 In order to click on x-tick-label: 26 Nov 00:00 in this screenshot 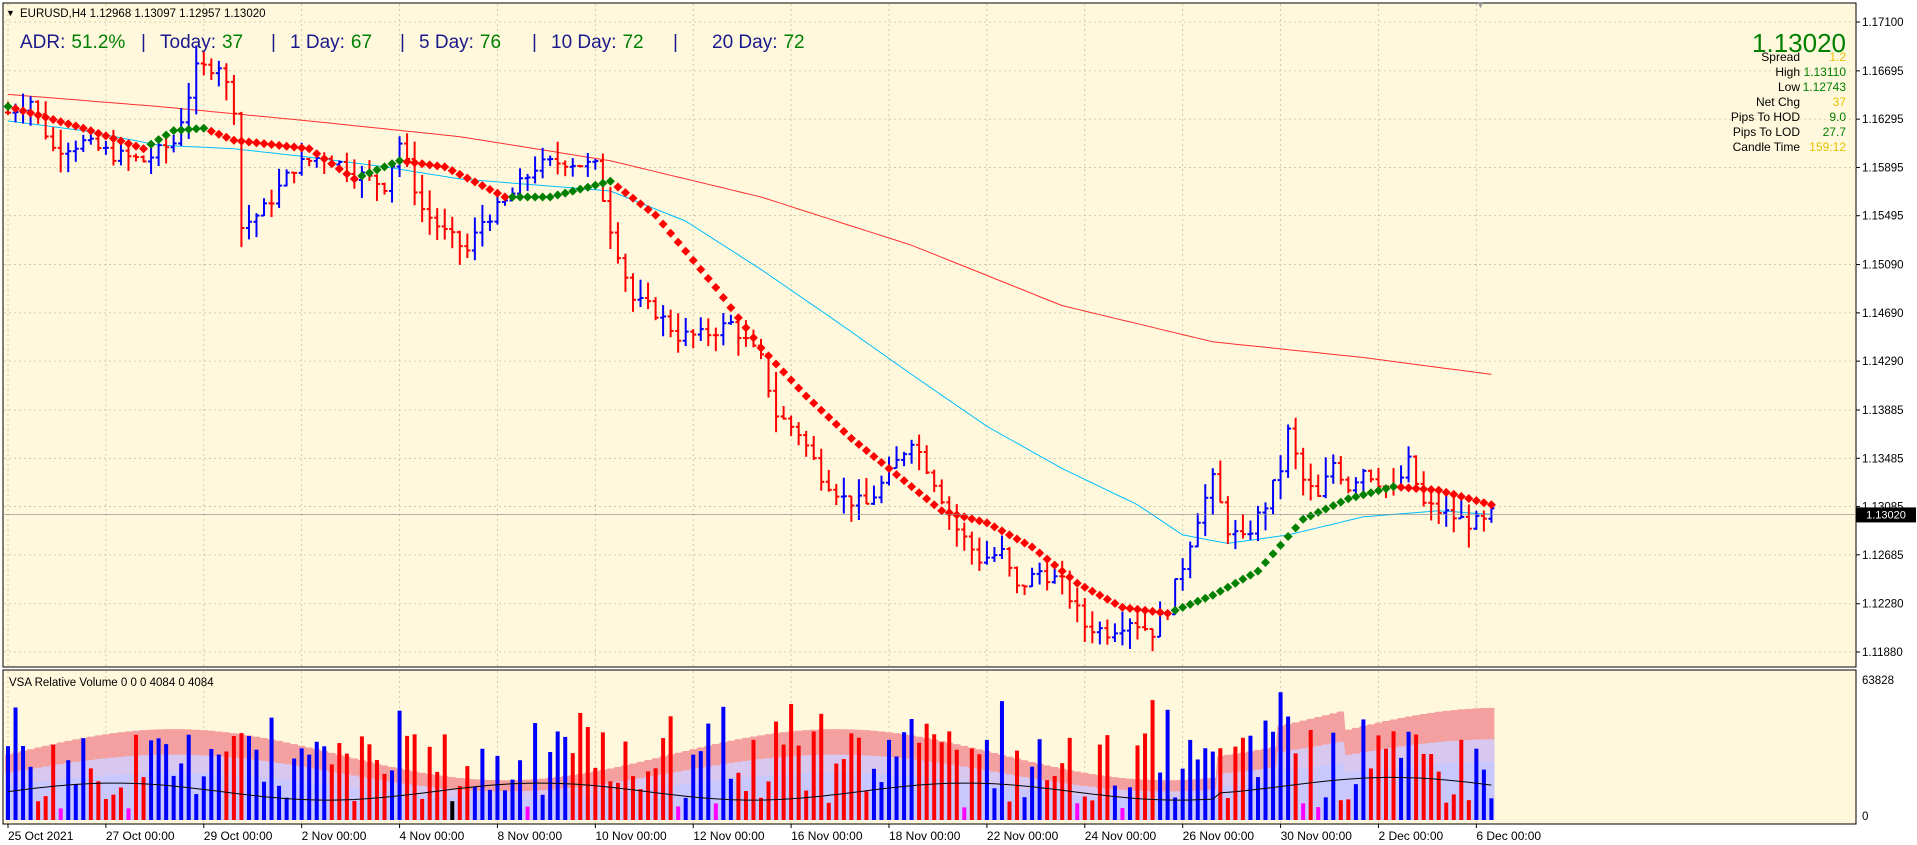, I will do `click(1219, 836)`.